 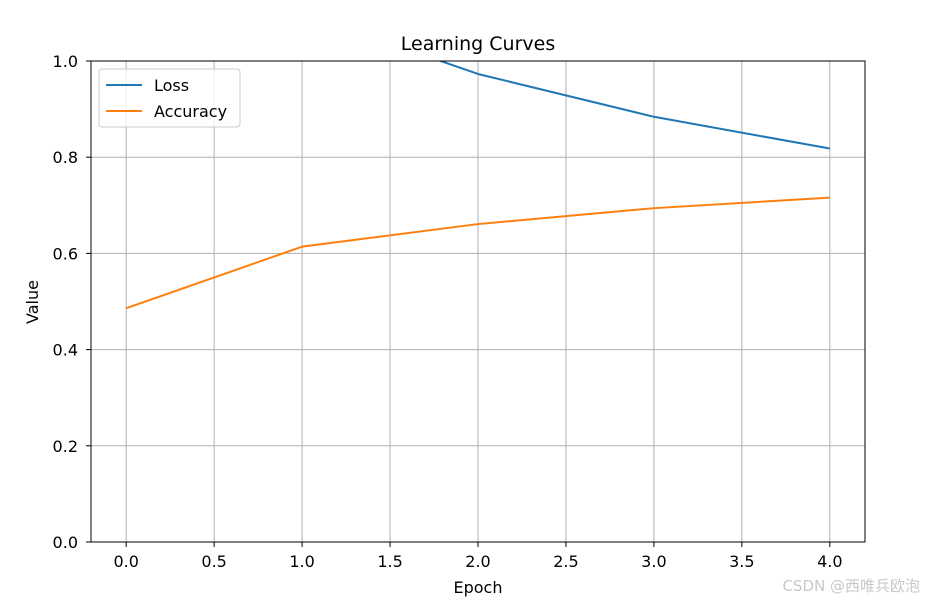 What do you see at coordinates (171, 85) in the screenshot?
I see `legend-label-loss: Loss` at bounding box center [171, 85].